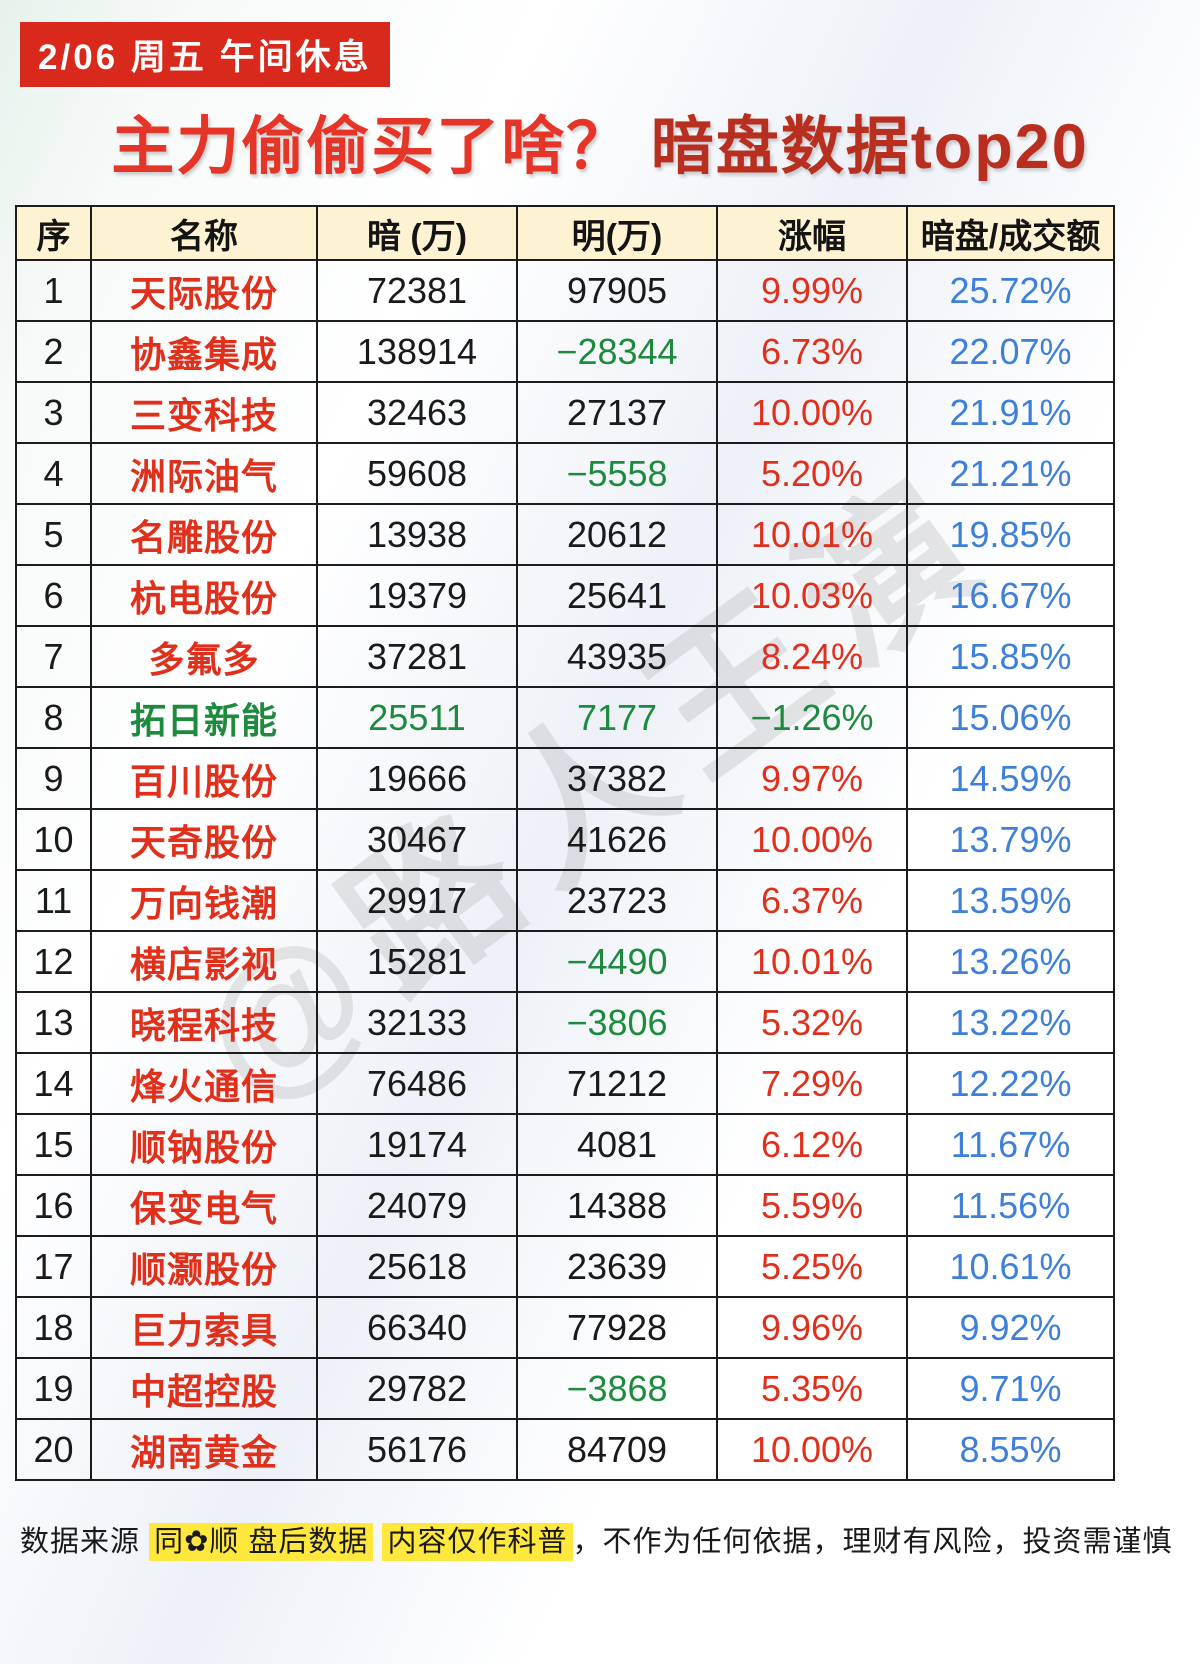 The height and width of the screenshot is (1664, 1200). What do you see at coordinates (53, 534) in the screenshot?
I see `rank-cell: 5` at bounding box center [53, 534].